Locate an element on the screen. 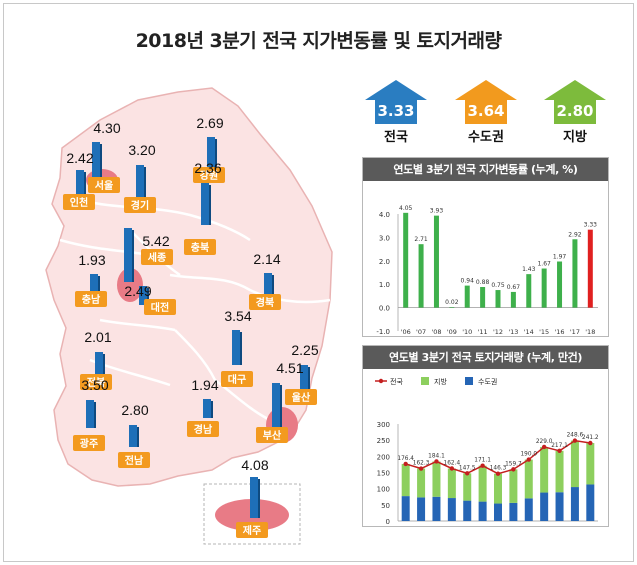  x-tick-label: '08 is located at coordinates (436, 525).